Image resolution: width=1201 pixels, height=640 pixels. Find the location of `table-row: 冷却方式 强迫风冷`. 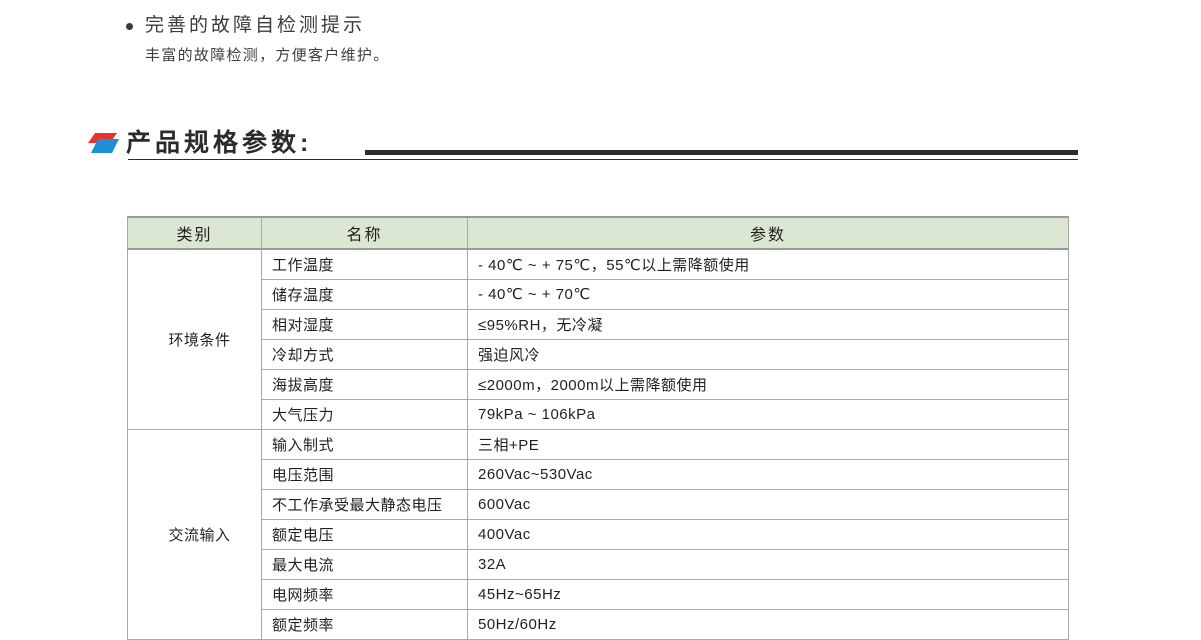

table-row: 冷却方式 强迫风冷 is located at coordinates (598, 354).